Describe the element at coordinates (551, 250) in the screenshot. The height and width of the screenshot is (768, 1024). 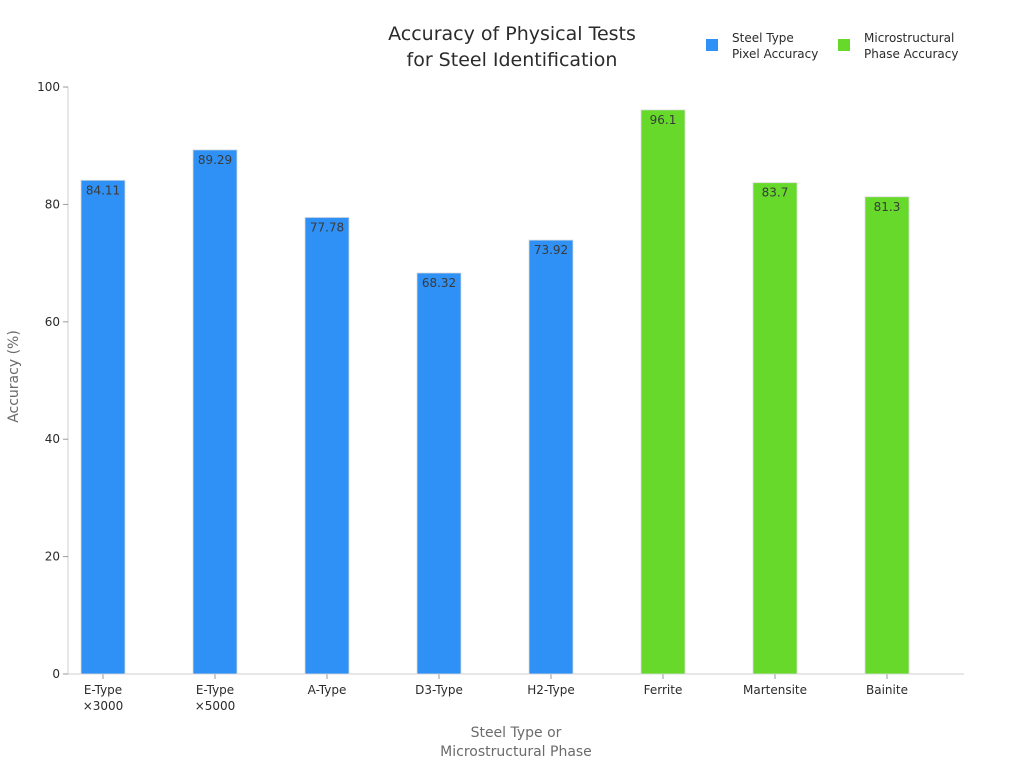
I see `data-label: 73.92` at that location.